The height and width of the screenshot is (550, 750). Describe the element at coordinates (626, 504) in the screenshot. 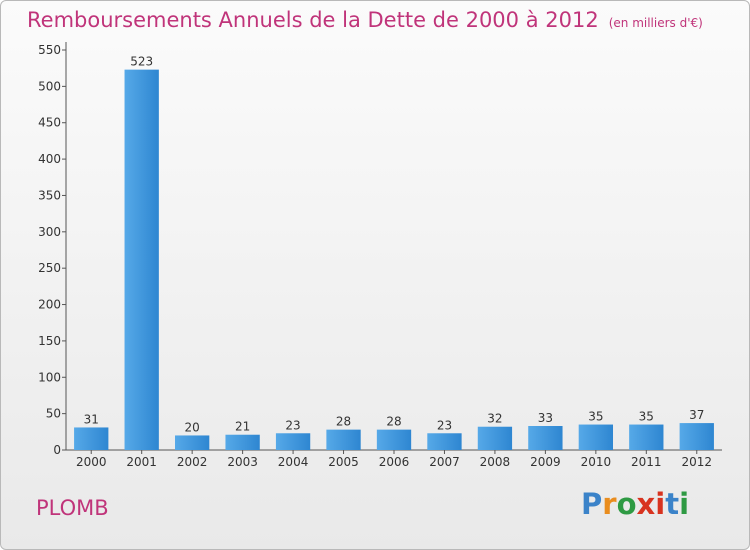

I see `logo-letter: o` at that location.